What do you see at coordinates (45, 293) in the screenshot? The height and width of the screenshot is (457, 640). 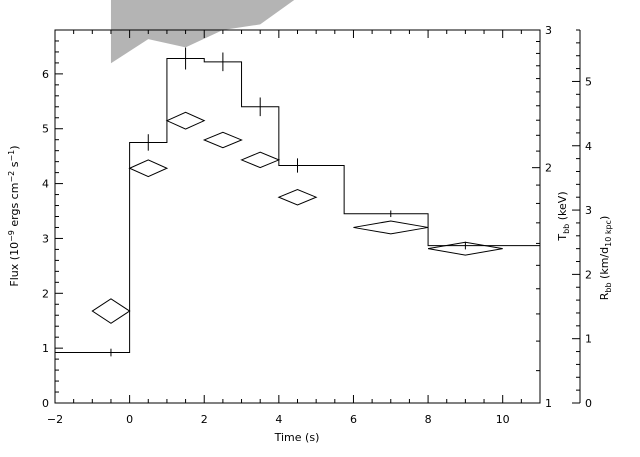 I see `flux-tick-label: 2` at bounding box center [45, 293].